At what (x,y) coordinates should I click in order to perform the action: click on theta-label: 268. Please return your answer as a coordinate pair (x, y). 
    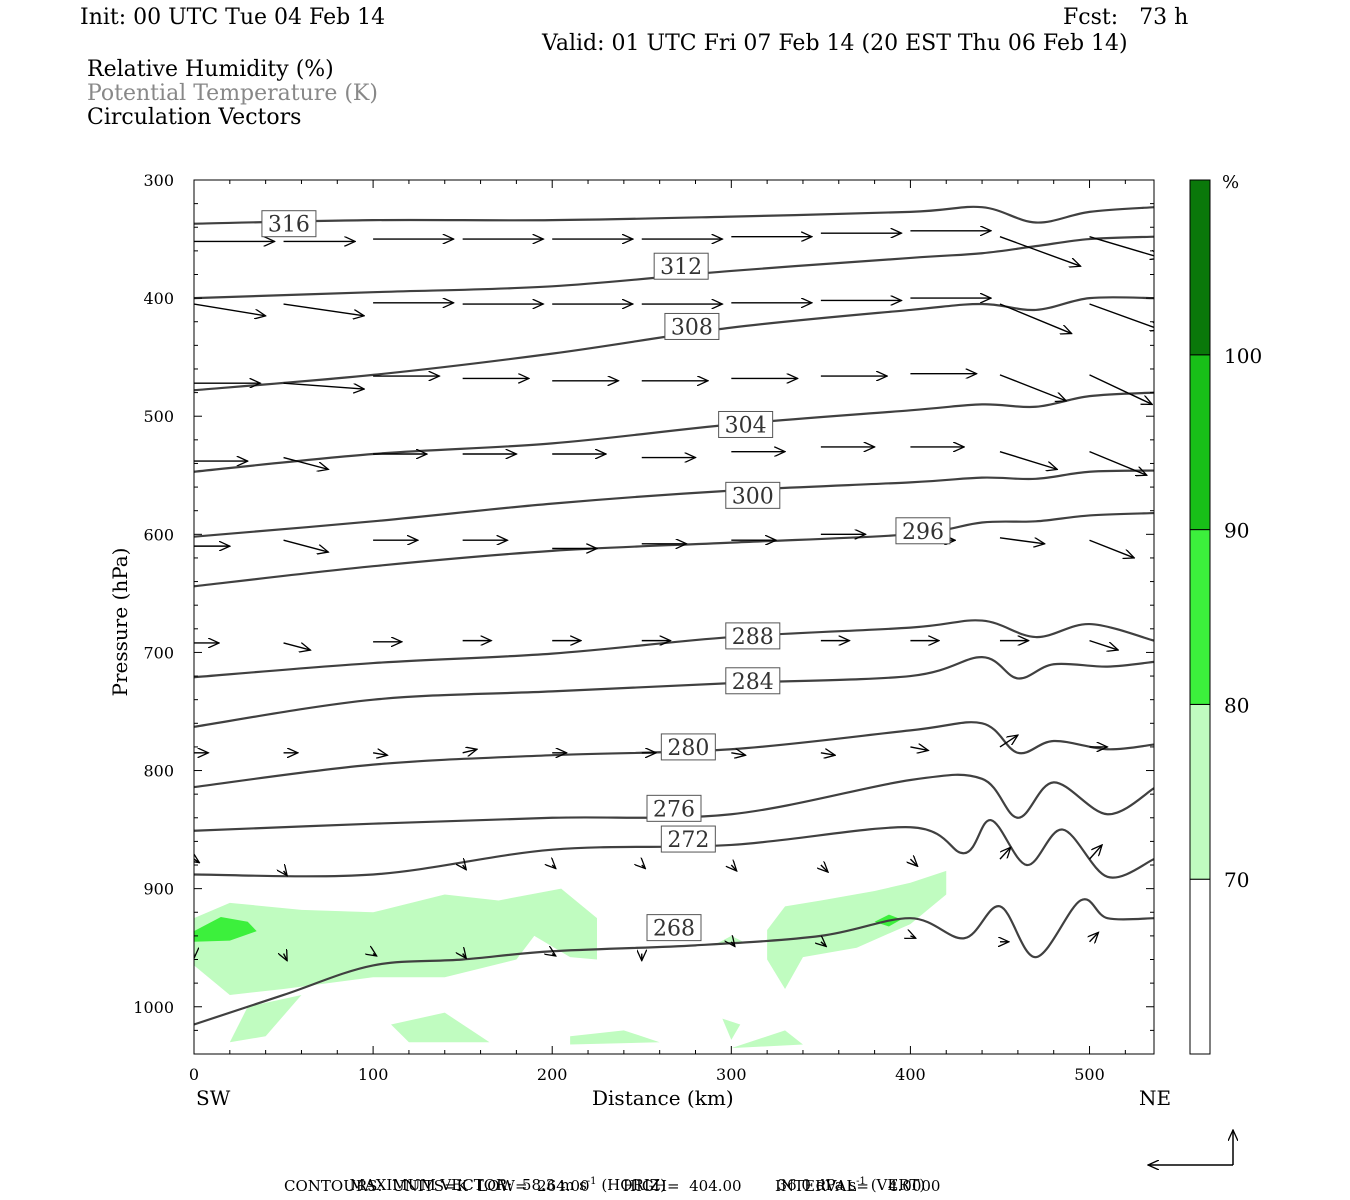
    Looking at the image, I should click on (674, 929).